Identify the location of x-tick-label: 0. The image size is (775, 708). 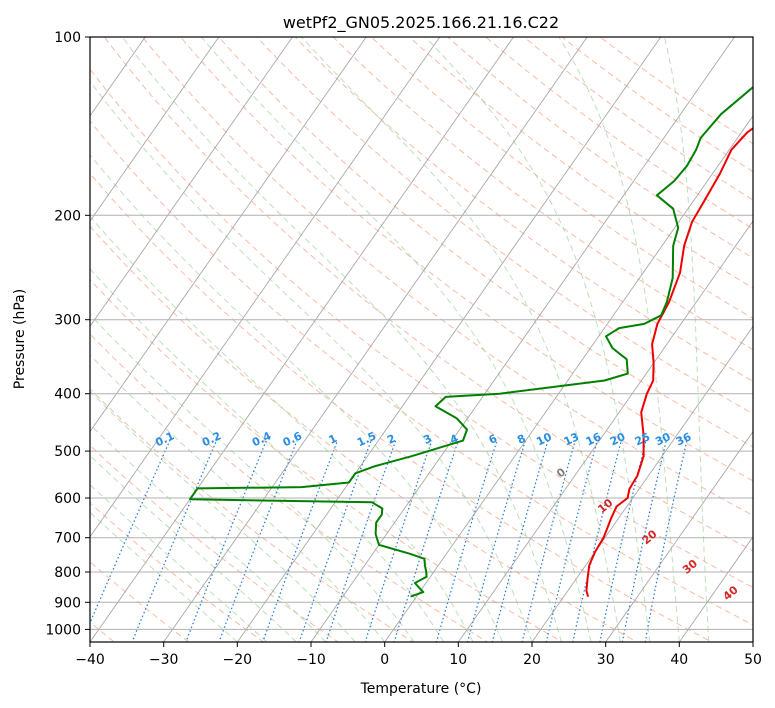
(384, 660).